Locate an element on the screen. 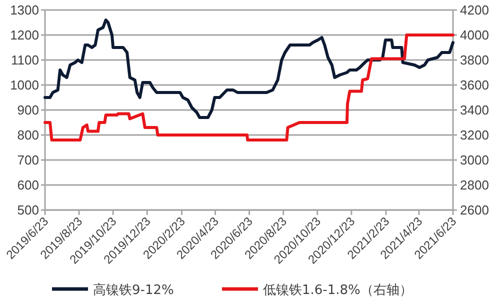 The width and height of the screenshot is (500, 301). y2-tick-label: 4000 is located at coordinates (474, 35).